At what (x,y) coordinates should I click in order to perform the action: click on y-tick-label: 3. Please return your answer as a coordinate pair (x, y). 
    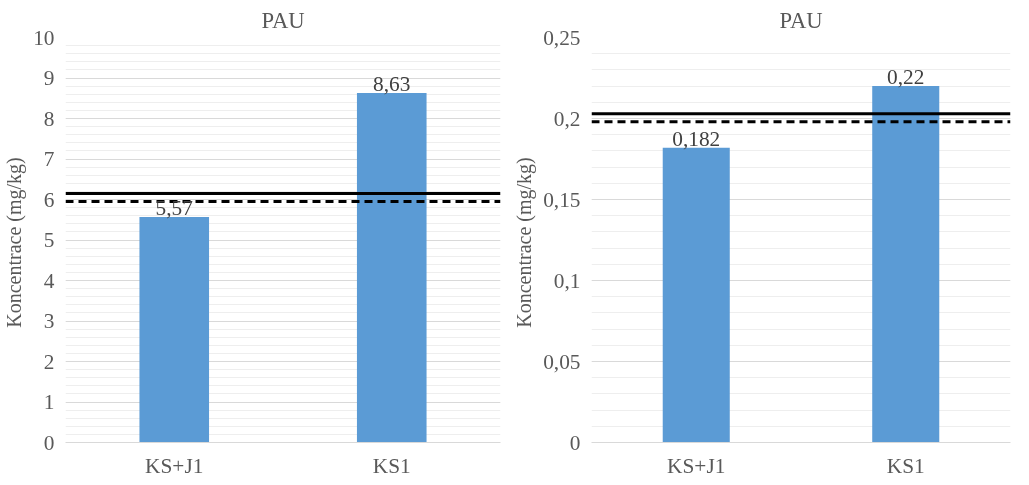
    Looking at the image, I should click on (49, 321).